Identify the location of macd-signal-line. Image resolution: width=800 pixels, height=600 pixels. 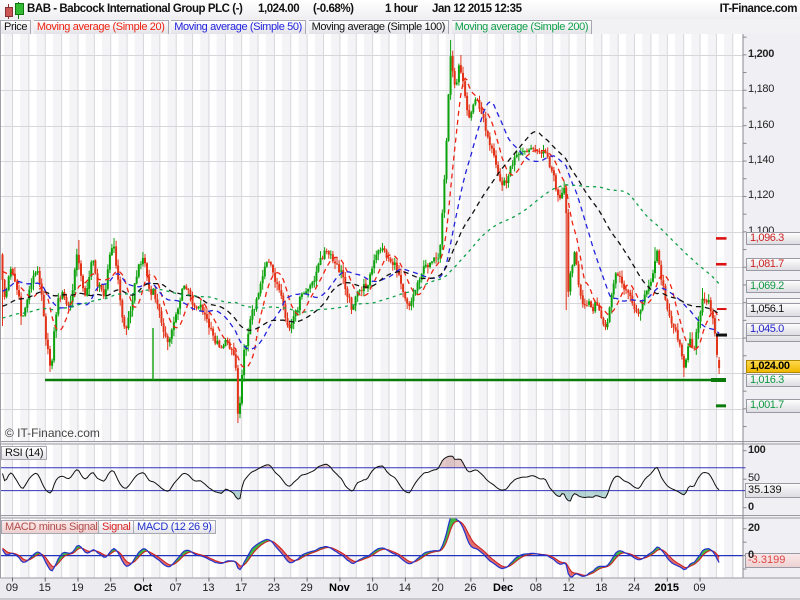
(361, 548).